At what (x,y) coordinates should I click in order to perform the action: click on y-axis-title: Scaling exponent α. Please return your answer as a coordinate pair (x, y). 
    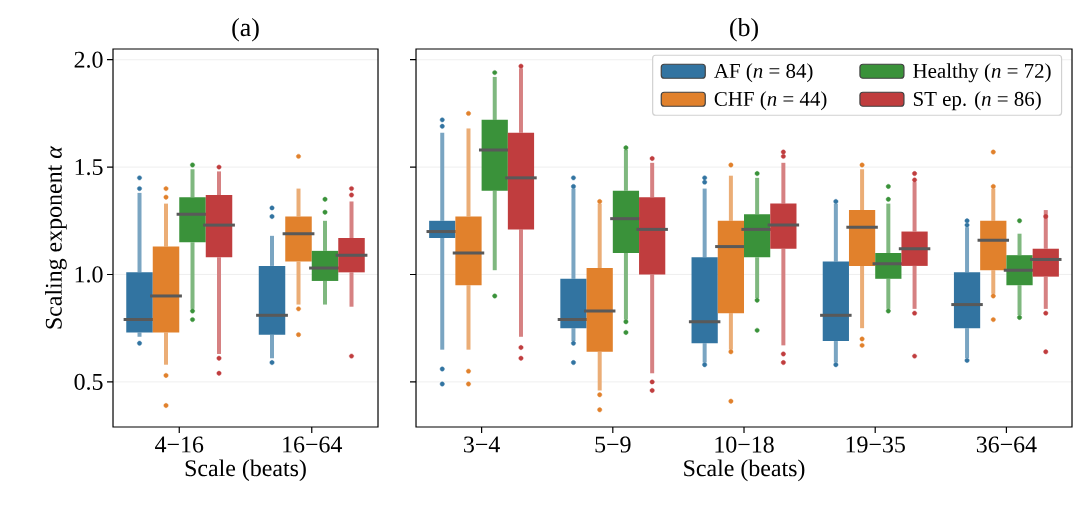
    Looking at the image, I should click on (56, 237).